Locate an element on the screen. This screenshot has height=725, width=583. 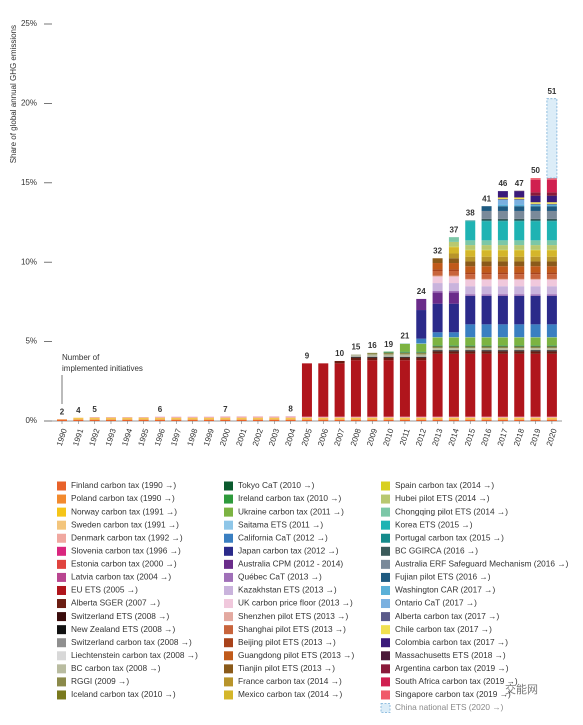
x-tick-label: 2002 is located at coordinates (258, 437).